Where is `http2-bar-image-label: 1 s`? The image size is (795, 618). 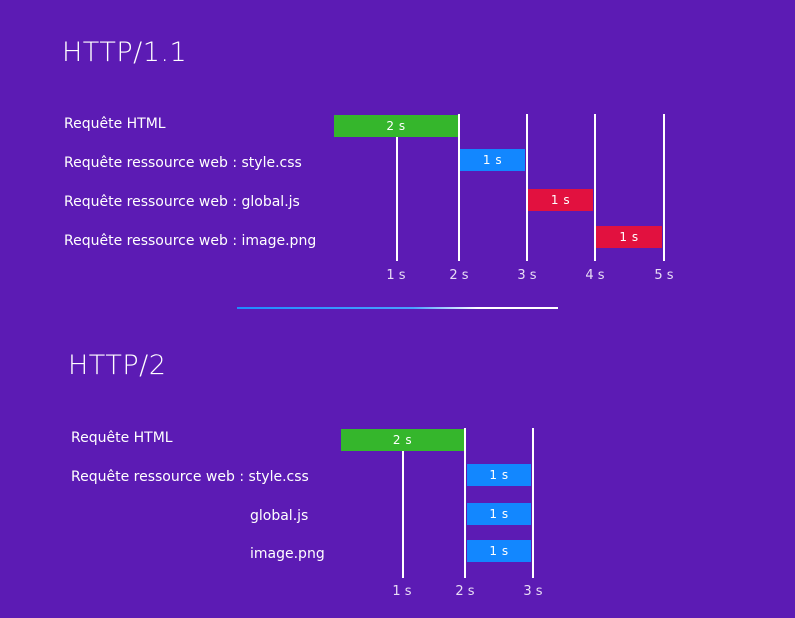 http2-bar-image-label: 1 s is located at coordinates (499, 551).